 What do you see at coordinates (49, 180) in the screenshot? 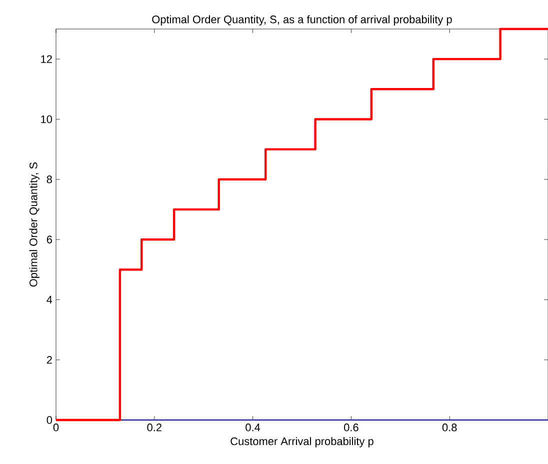
I see `y-tick-label: 8` at bounding box center [49, 180].